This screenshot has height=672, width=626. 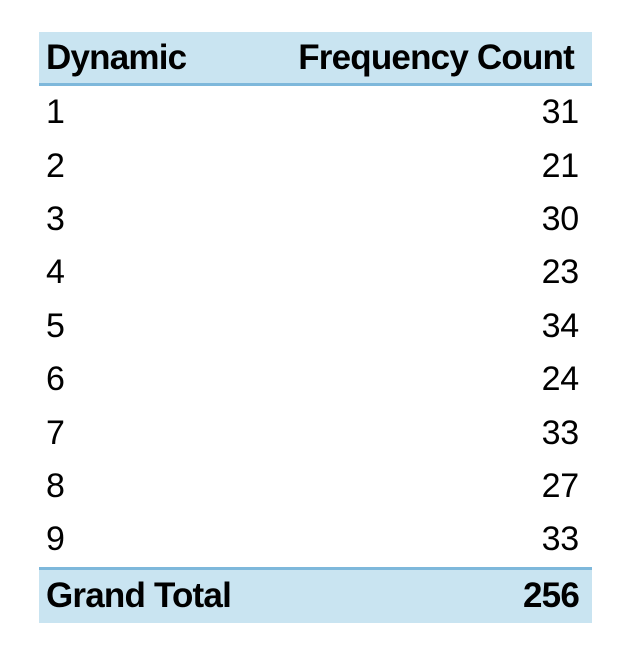 What do you see at coordinates (560, 485) in the screenshot?
I see `row-value: 27` at bounding box center [560, 485].